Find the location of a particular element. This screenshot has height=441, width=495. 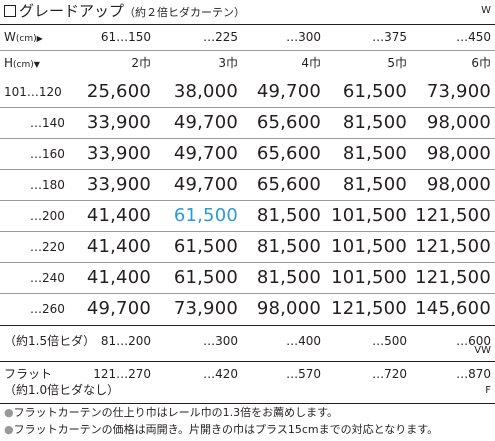

rule-top is located at coordinates (247, 24).